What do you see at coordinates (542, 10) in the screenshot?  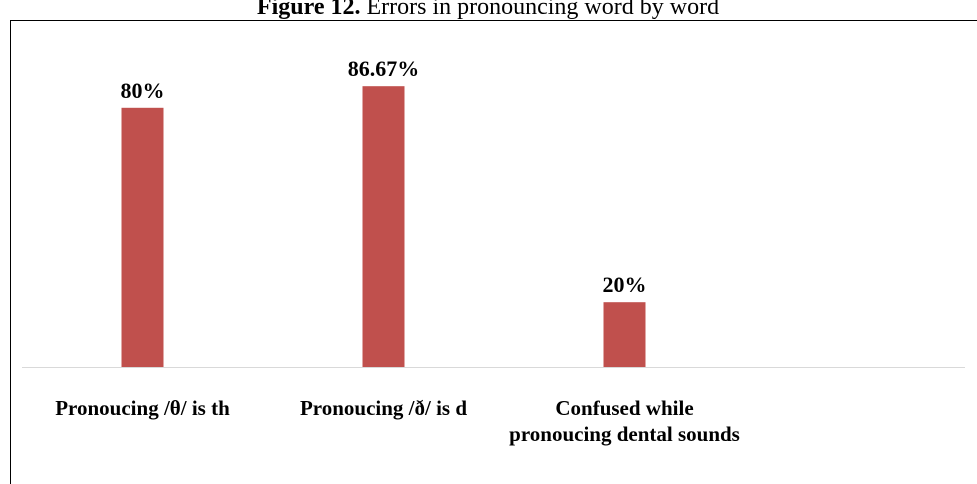 I see `title-text: Errors in pronouncing word by word` at bounding box center [542, 10].